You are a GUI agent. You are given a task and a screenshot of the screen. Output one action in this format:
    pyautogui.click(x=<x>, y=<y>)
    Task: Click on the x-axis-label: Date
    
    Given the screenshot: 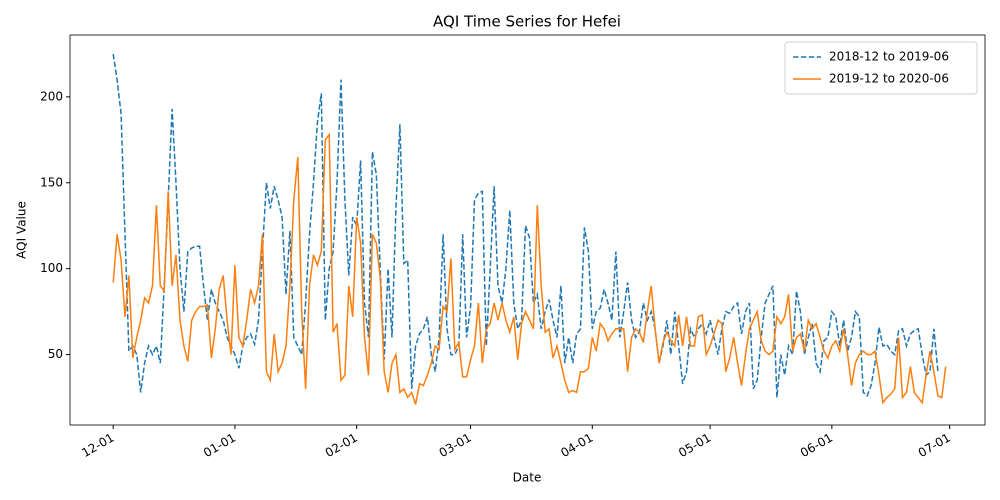 What is the action you would take?
    pyautogui.click(x=527, y=478)
    